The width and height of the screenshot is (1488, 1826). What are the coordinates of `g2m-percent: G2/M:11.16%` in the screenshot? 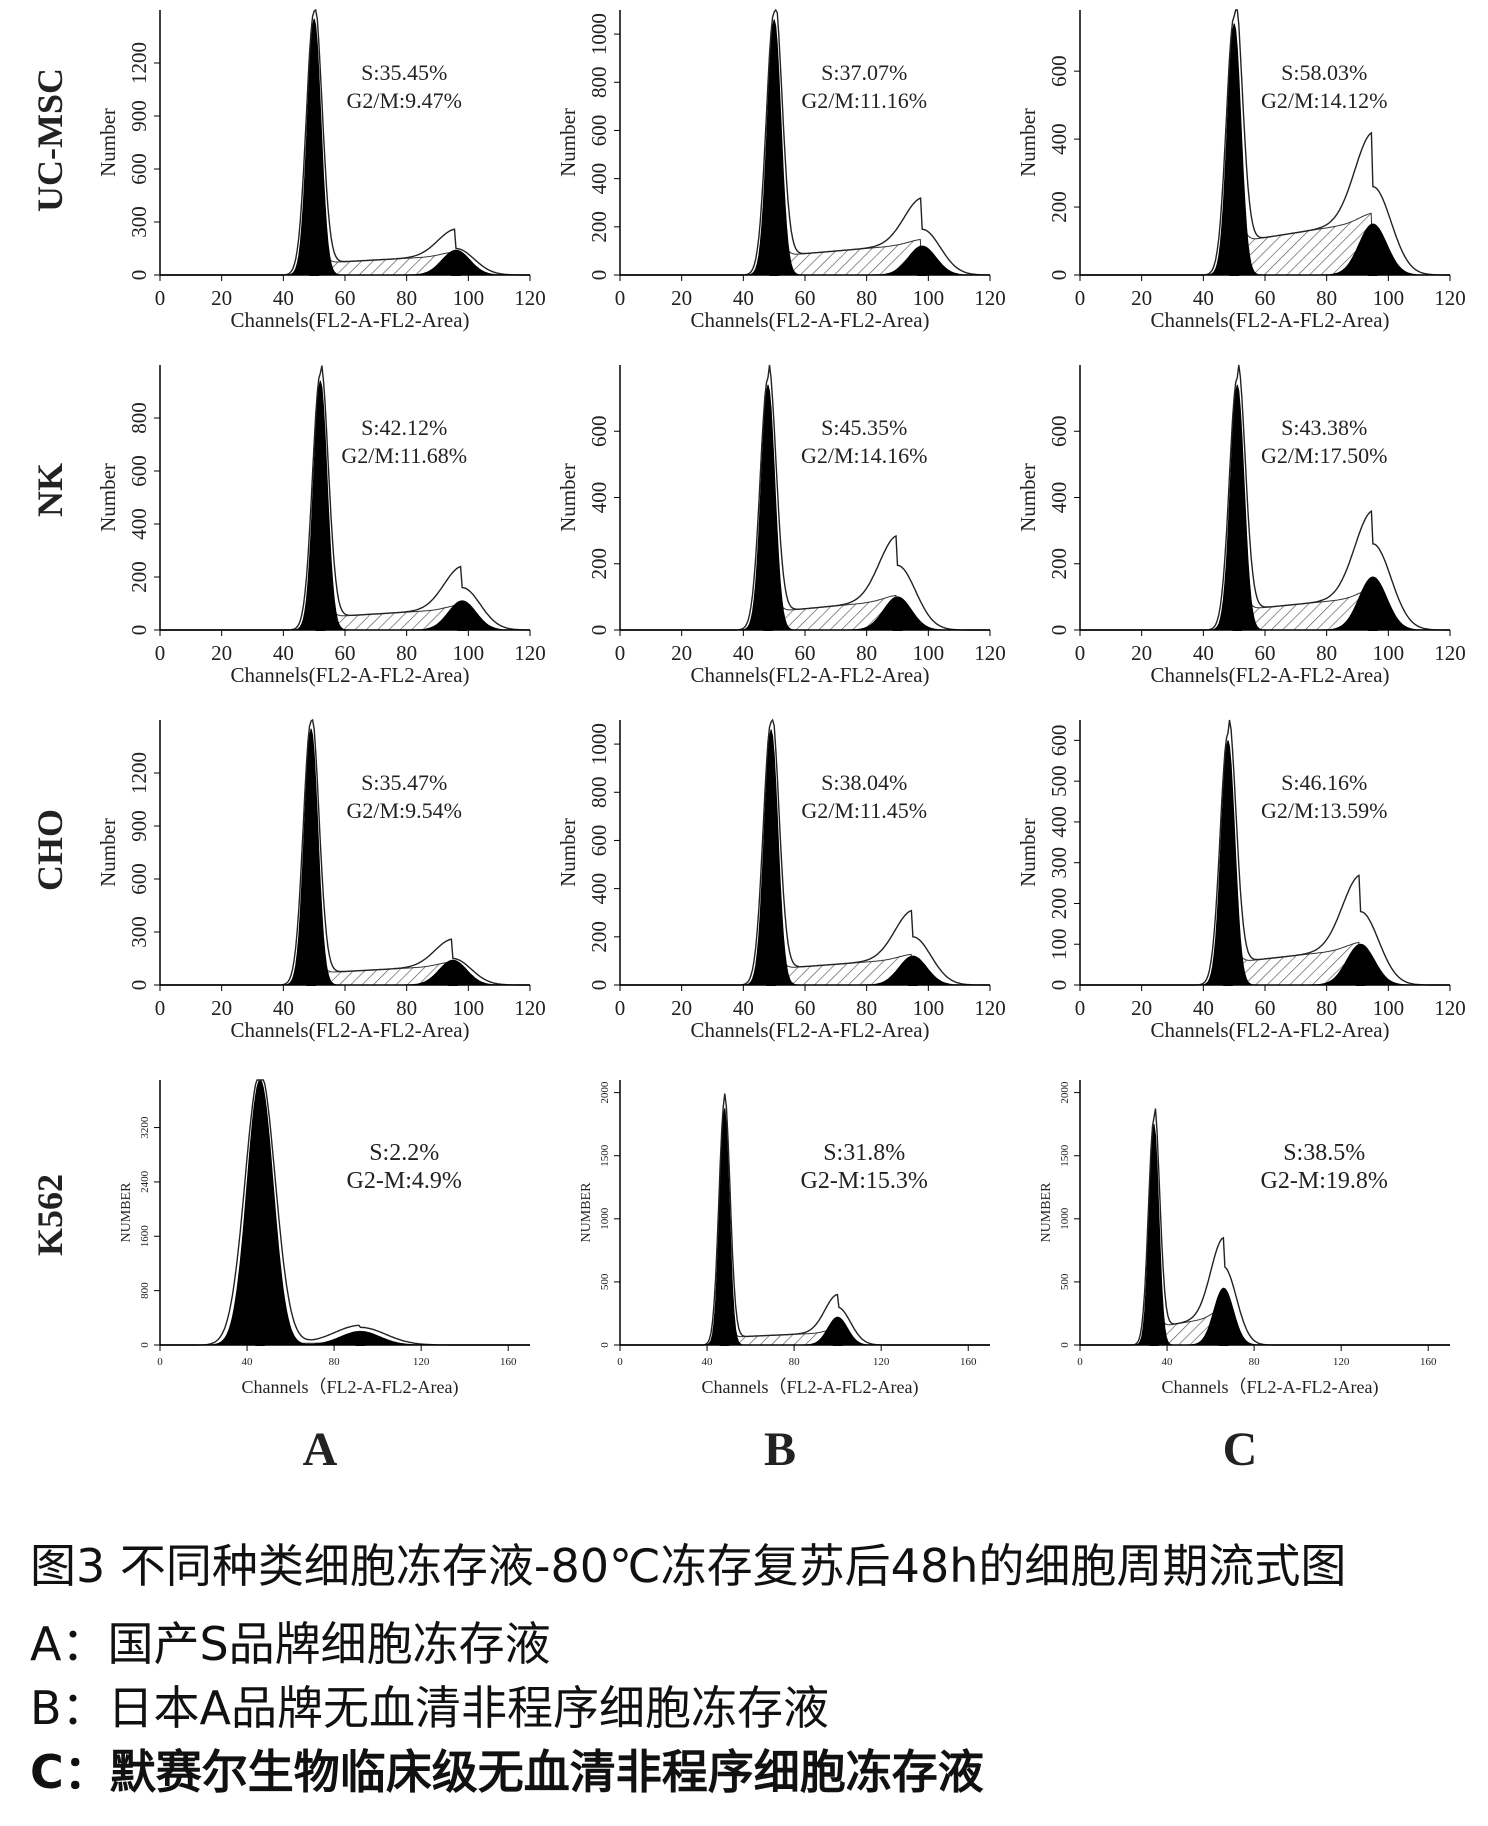 It's located at (864, 100).